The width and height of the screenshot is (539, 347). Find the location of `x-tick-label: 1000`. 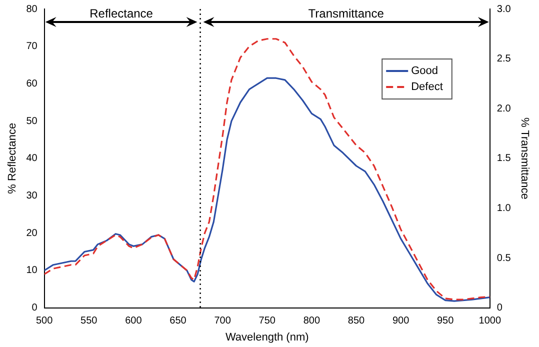

x-tick-label: 1000 is located at coordinates (490, 321).